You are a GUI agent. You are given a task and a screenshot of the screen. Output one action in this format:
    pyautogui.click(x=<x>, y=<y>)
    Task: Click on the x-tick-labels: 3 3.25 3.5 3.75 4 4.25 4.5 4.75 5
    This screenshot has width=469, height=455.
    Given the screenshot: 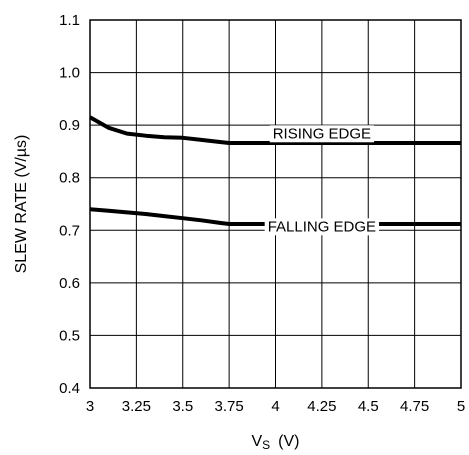 What is the action you would take?
    pyautogui.click(x=275, y=406)
    